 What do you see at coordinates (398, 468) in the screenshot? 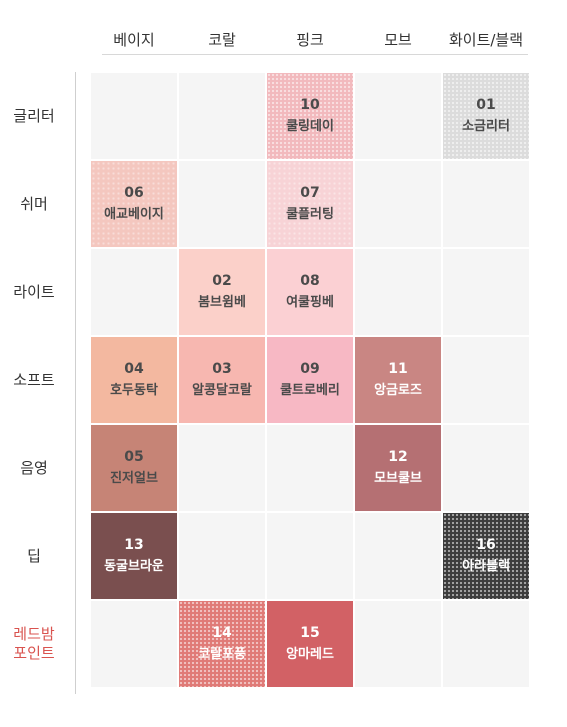
I see `shade-swatch: 12 모브쿨브` at bounding box center [398, 468].